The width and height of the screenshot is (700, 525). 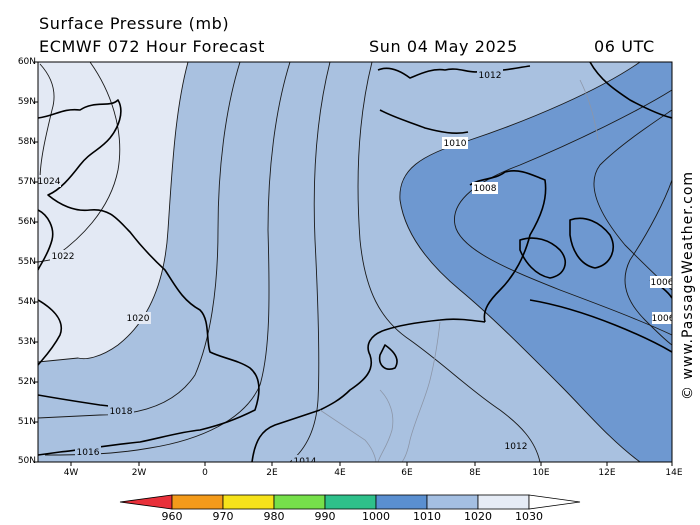 What do you see at coordinates (26, 182) in the screenshot?
I see `lat-label: 57N` at bounding box center [26, 182].